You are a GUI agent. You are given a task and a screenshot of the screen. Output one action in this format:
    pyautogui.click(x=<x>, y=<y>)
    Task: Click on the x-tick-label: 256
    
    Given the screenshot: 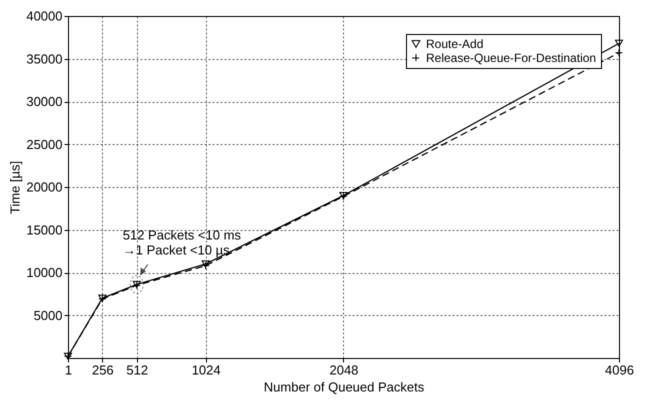 What is the action you would take?
    pyautogui.click(x=103, y=370)
    